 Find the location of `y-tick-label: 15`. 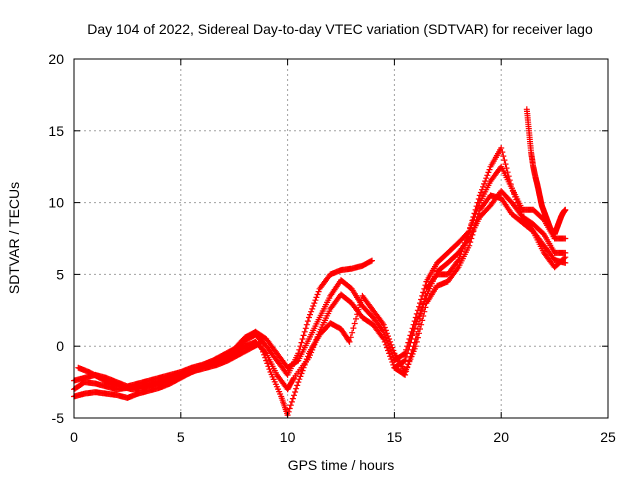

y-tick-label: 15 is located at coordinates (56, 131).